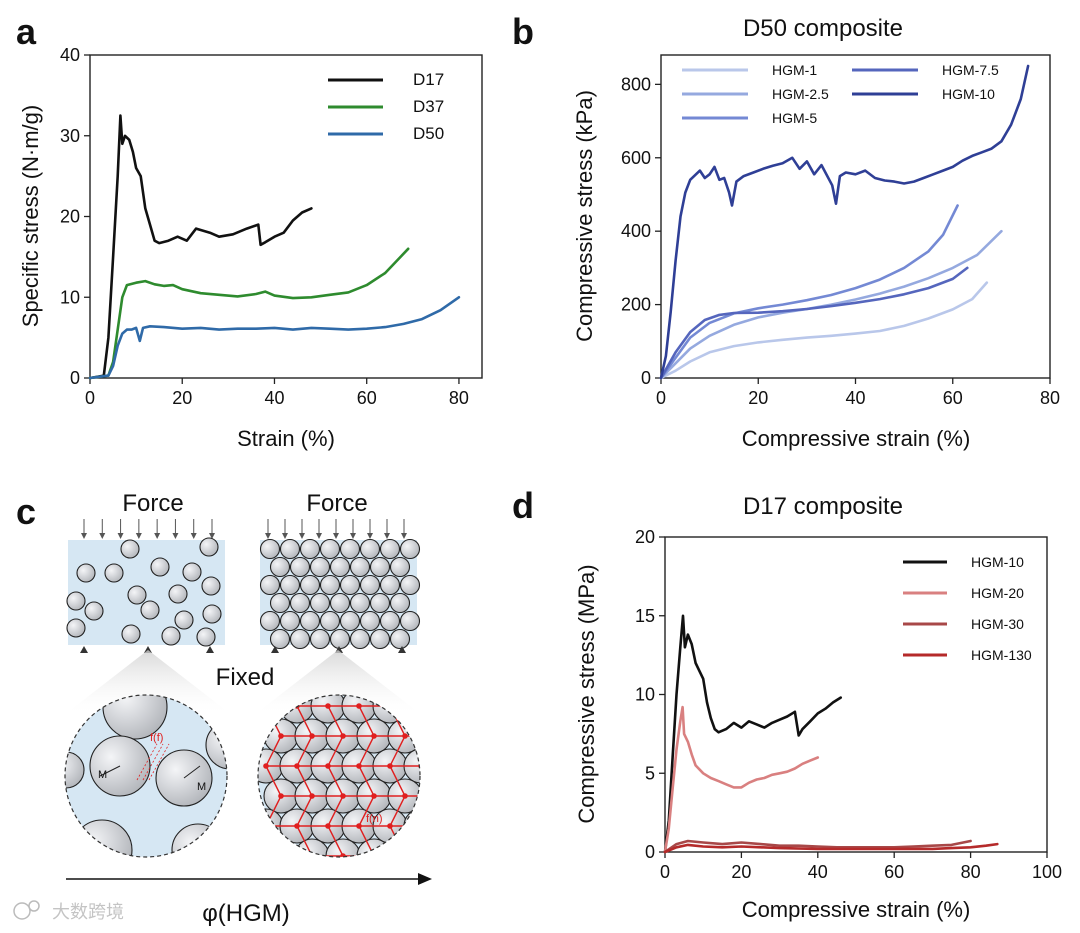 This screenshot has width=1080, height=933. What do you see at coordinates (645, 695) in the screenshot?
I see `y-tick-label-d: 10` at bounding box center [645, 695].